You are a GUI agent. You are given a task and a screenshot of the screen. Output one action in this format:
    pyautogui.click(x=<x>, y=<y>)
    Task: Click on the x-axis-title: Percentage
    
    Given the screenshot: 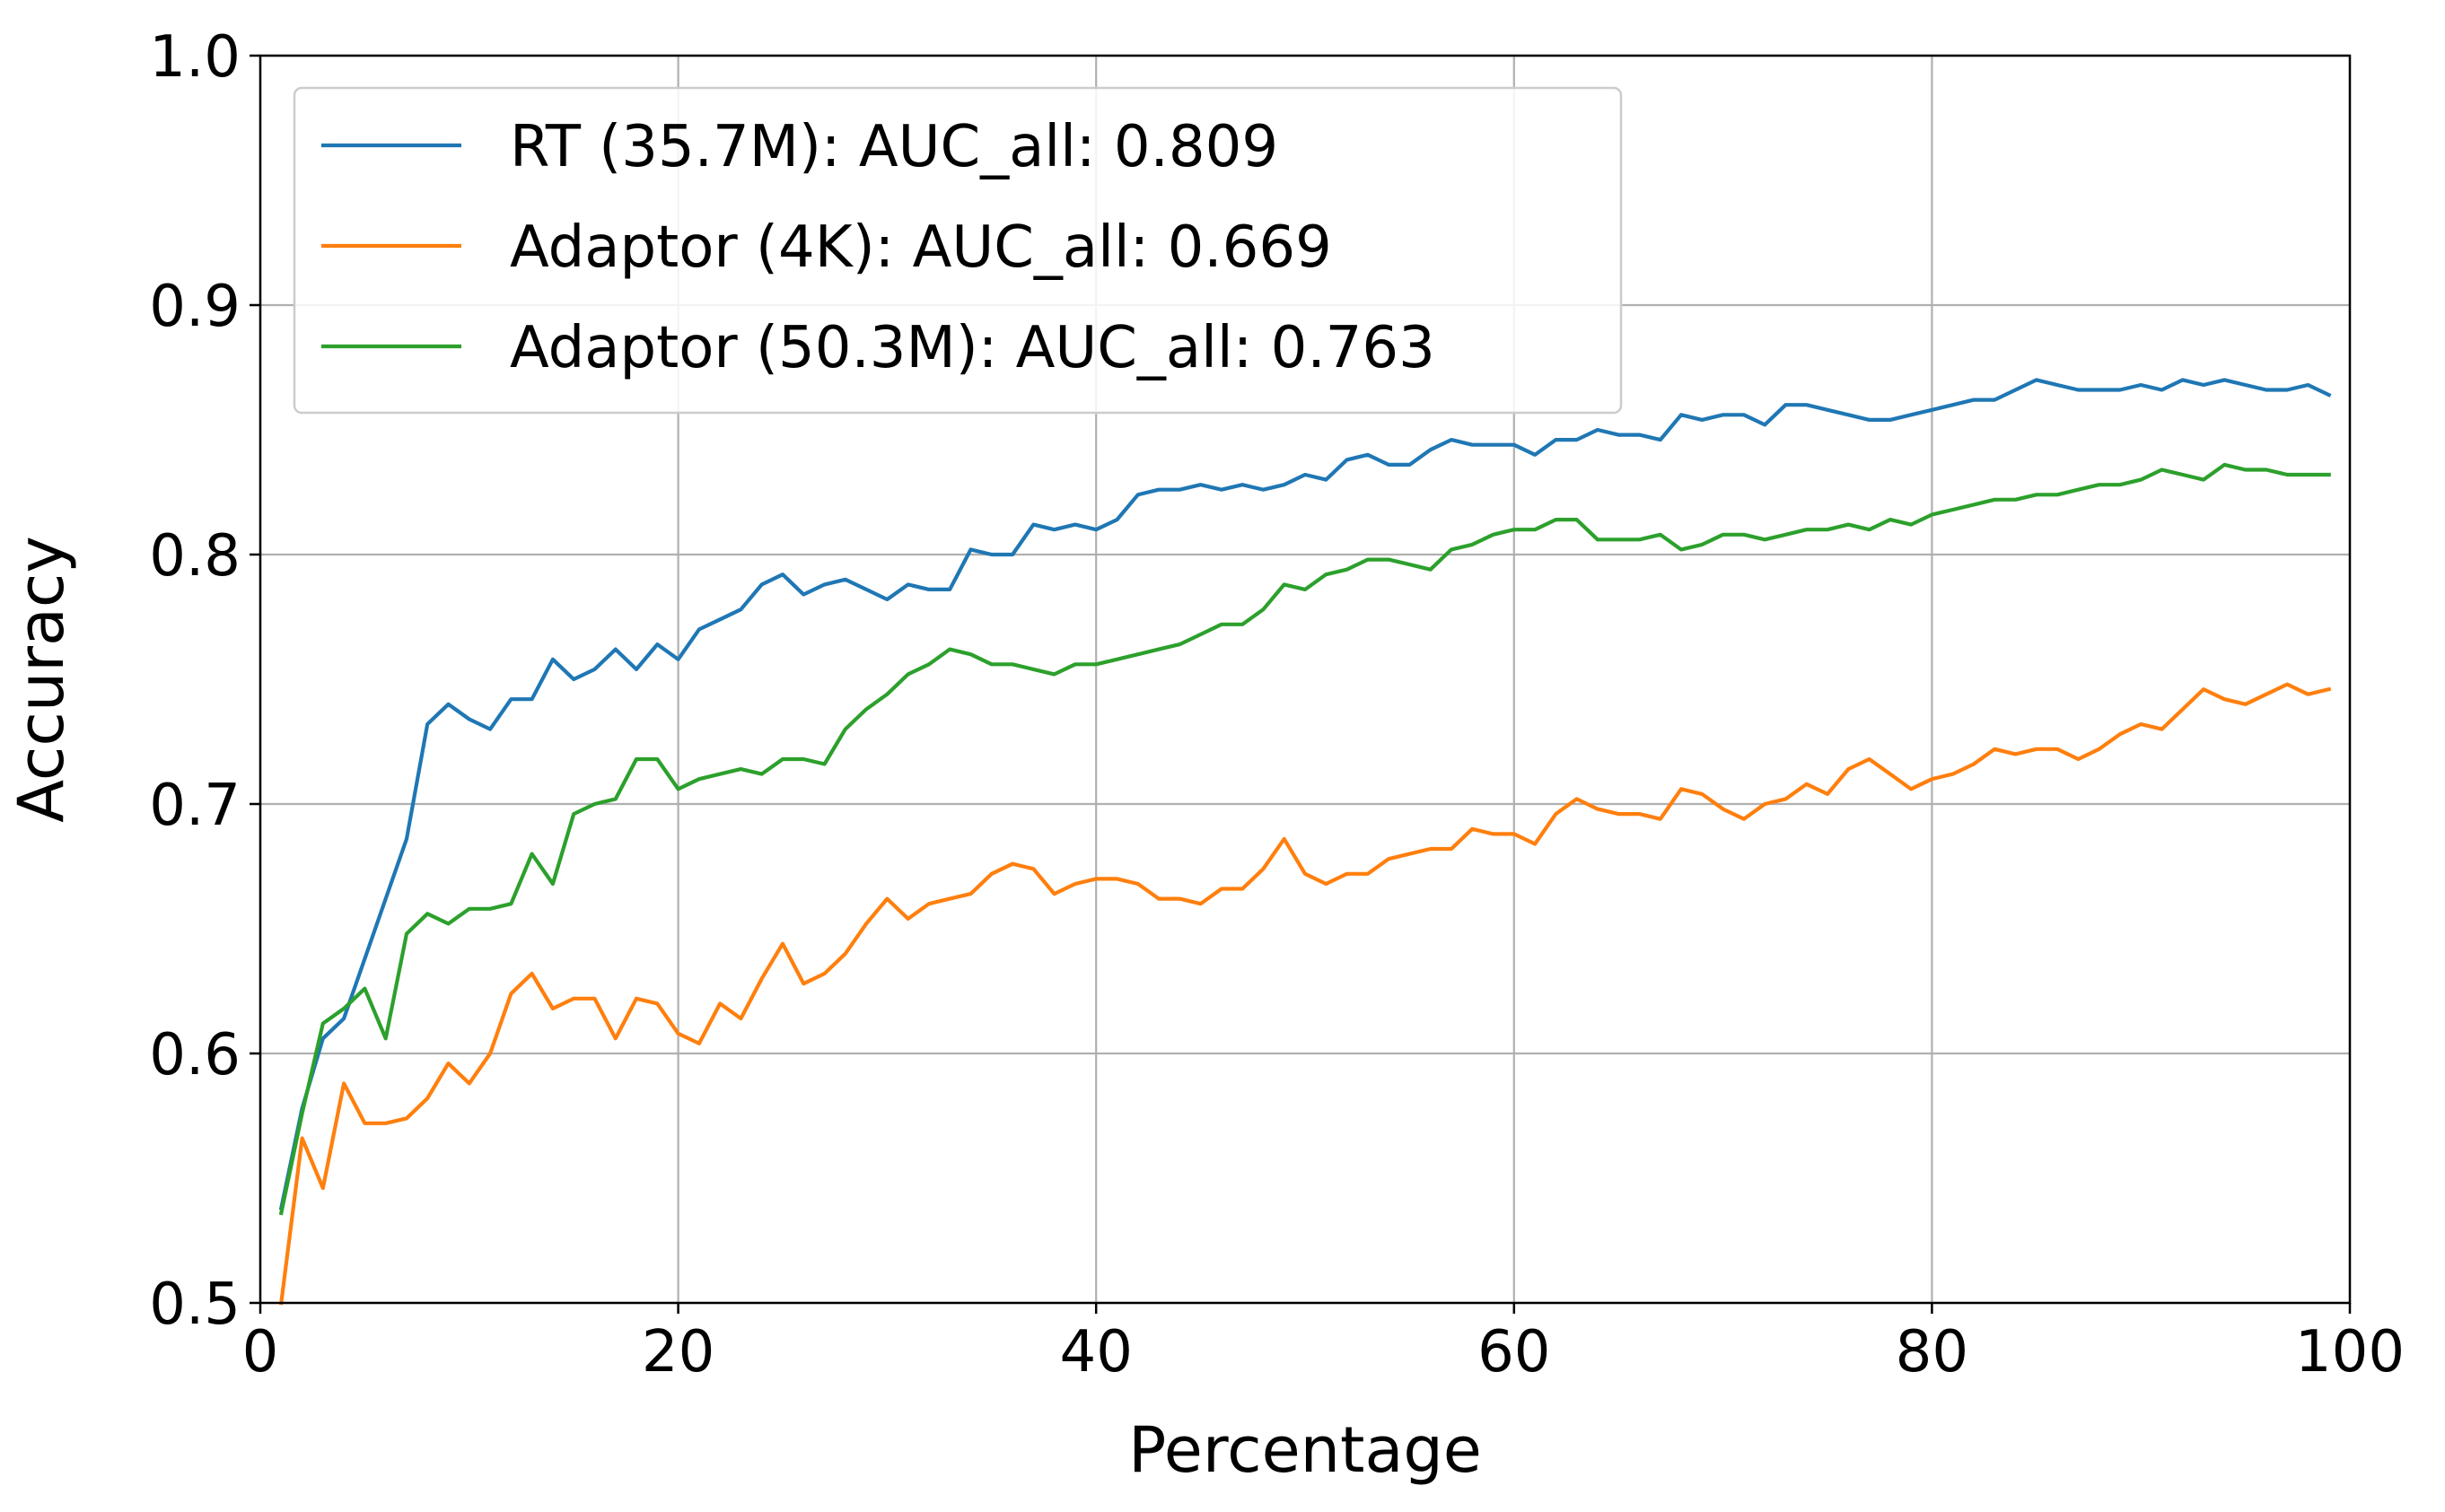 What is the action you would take?
    pyautogui.click(x=1305, y=1450)
    